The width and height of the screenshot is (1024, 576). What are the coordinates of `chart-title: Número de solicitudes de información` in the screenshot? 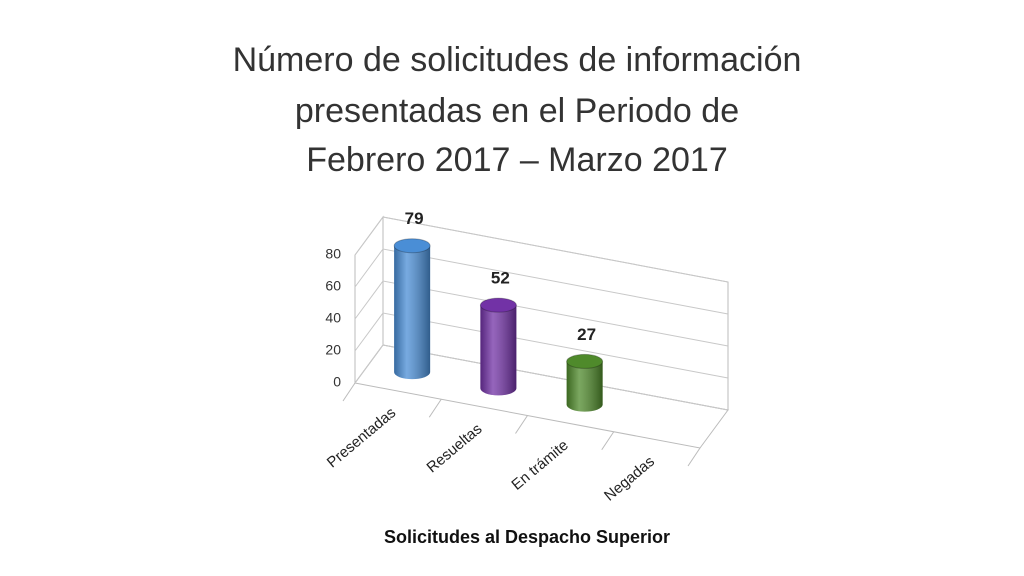 It's located at (517, 60).